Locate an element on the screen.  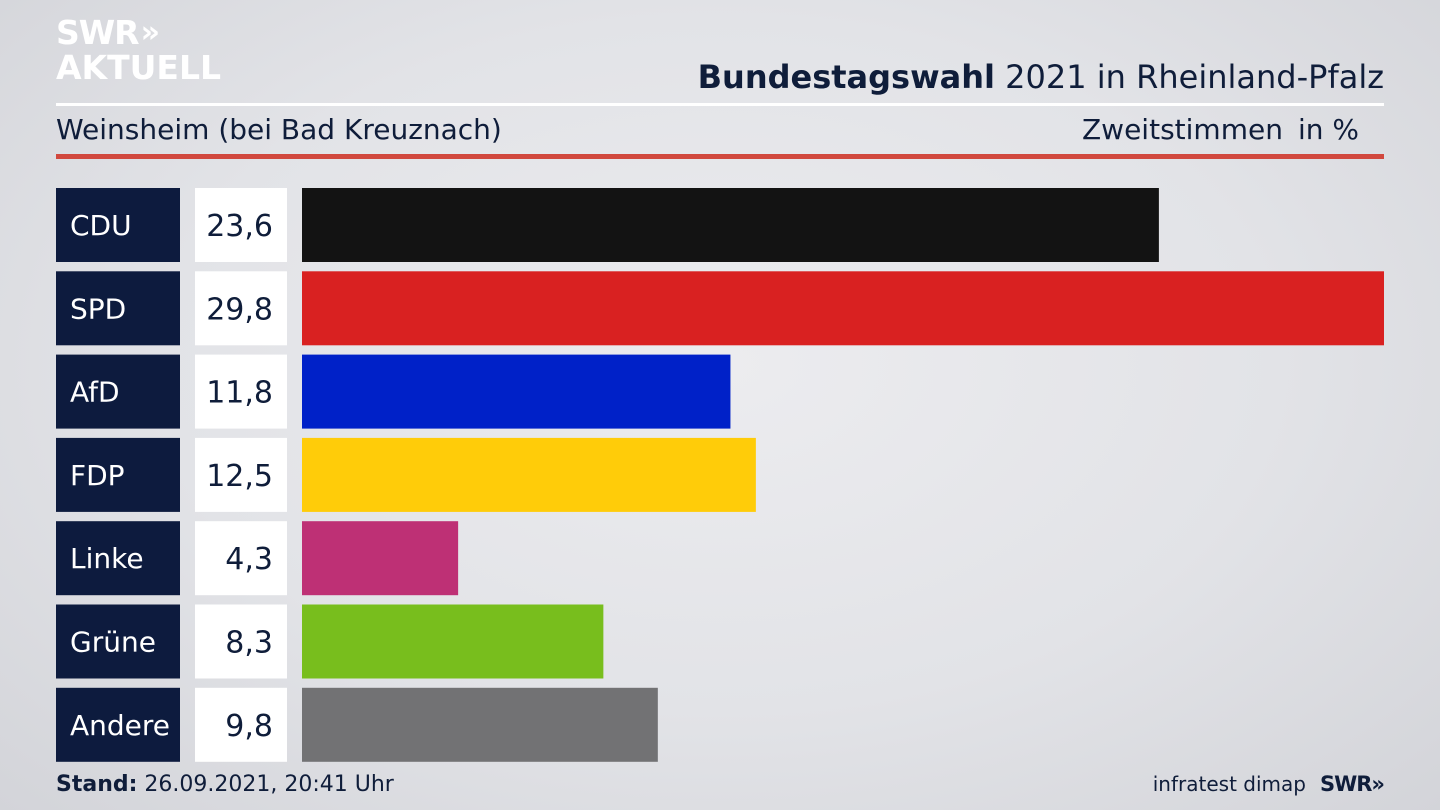
value-label-gr-ne: 8,3 is located at coordinates (249, 643).